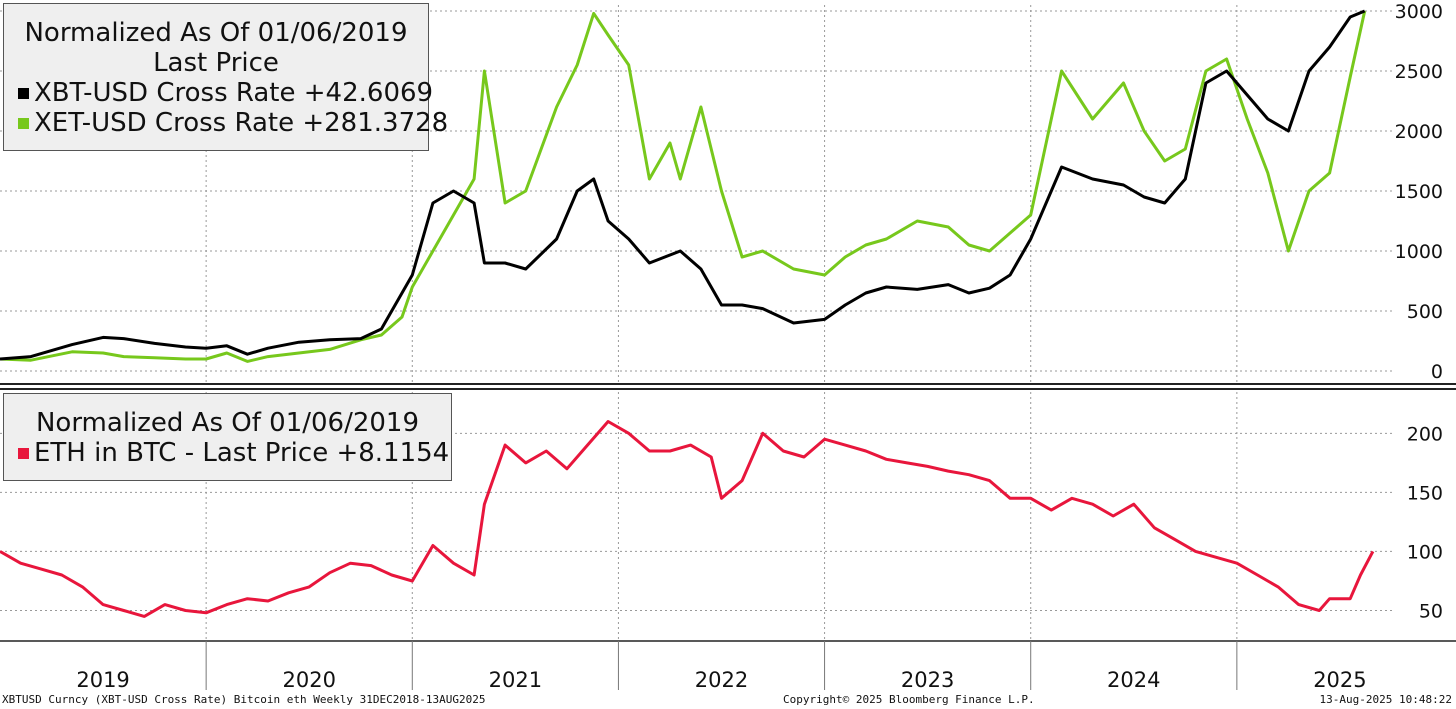 Image resolution: width=1456 pixels, height=709 pixels. I want to click on x-tick-label: 2021, so click(515, 680).